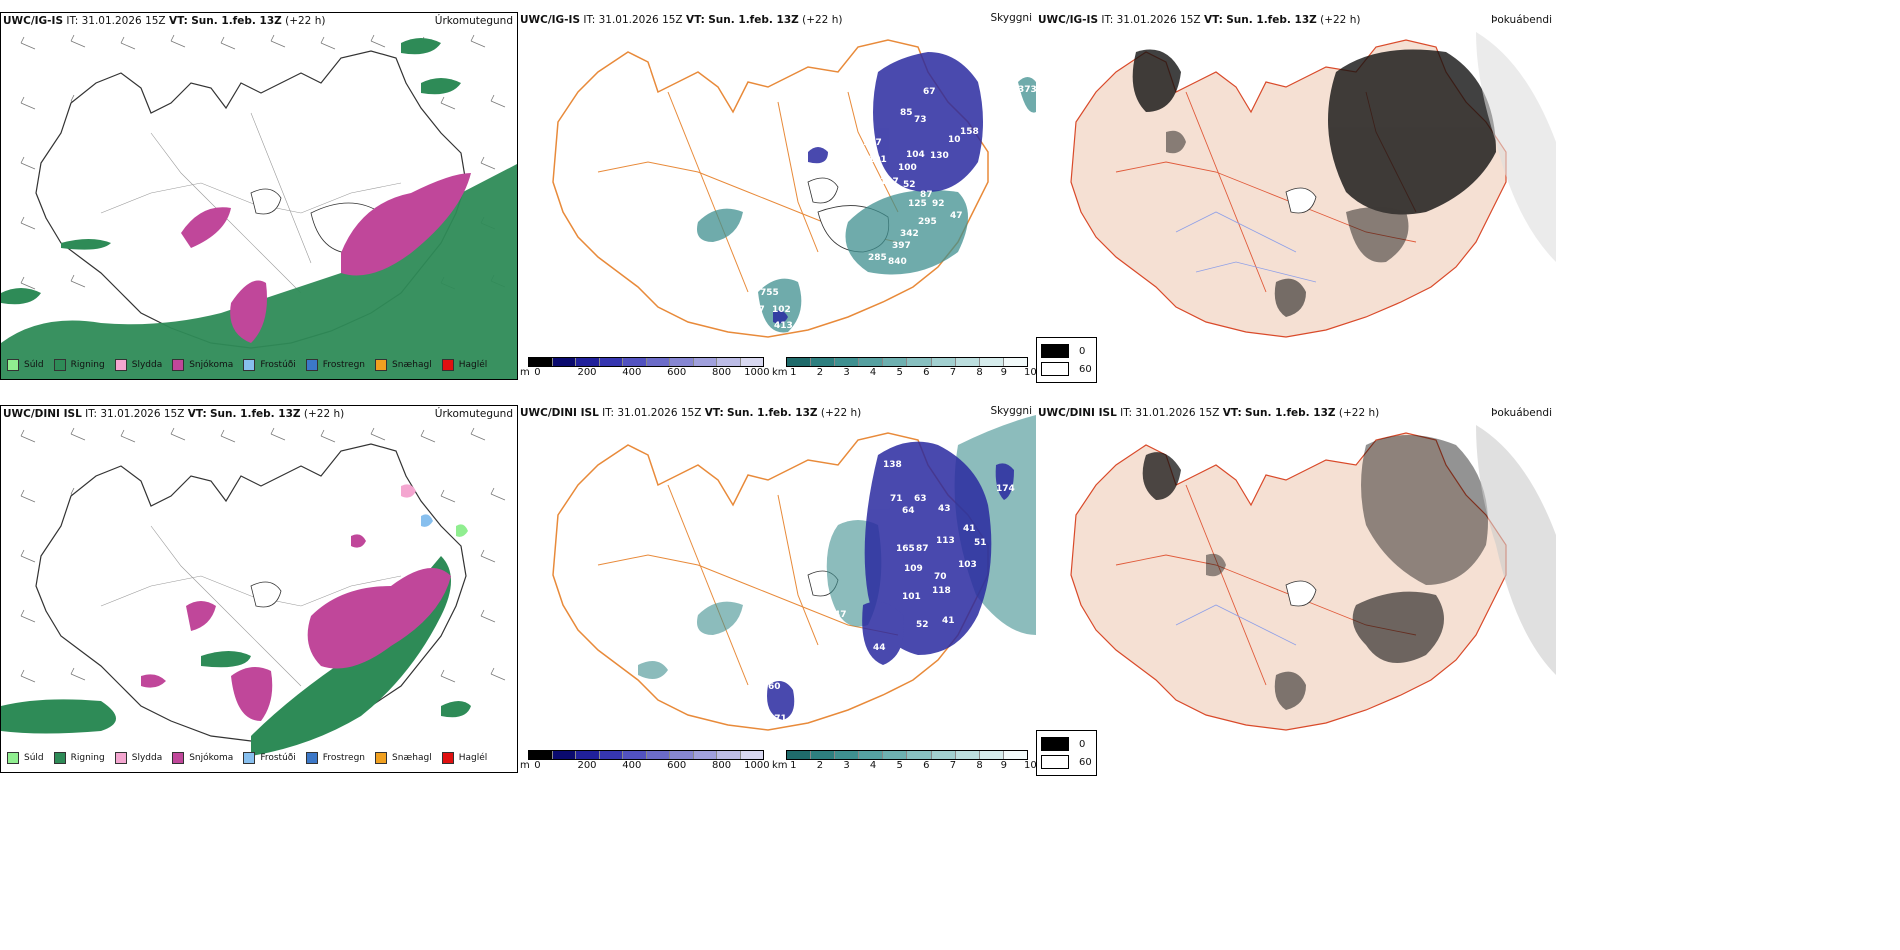  What do you see at coordinates (892, 465) in the screenshot?
I see `vis-label: 138` at bounding box center [892, 465].